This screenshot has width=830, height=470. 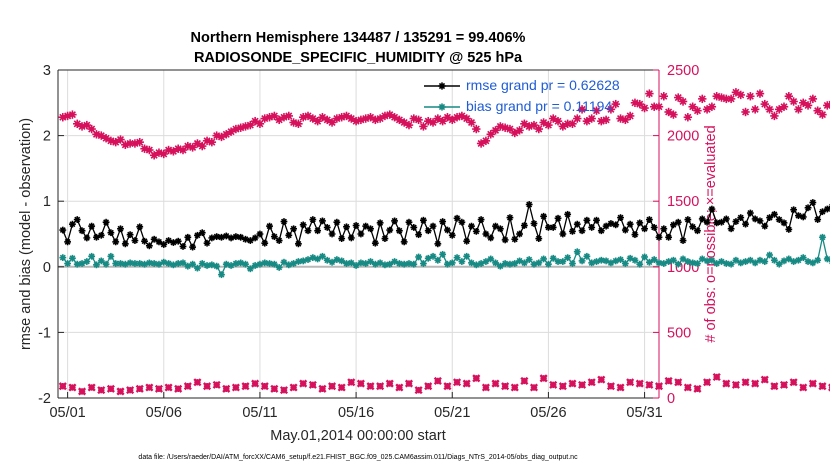 What do you see at coordinates (444, 225) in the screenshot?
I see `series-rmse` at bounding box center [444, 225].